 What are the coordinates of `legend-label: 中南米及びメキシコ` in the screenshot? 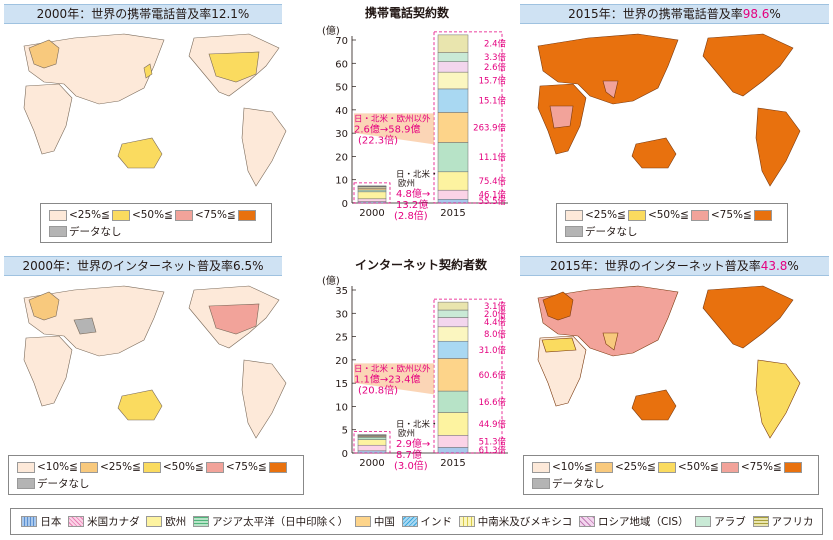 It's located at (525, 522).